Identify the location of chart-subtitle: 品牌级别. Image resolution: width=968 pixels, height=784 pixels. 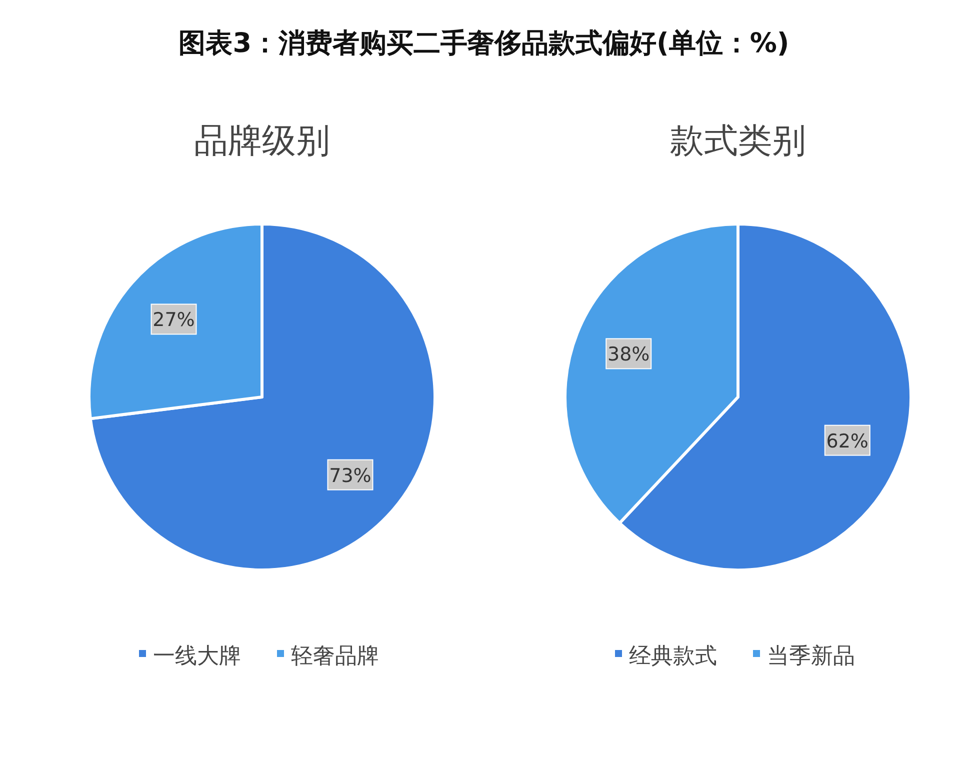
(262, 141).